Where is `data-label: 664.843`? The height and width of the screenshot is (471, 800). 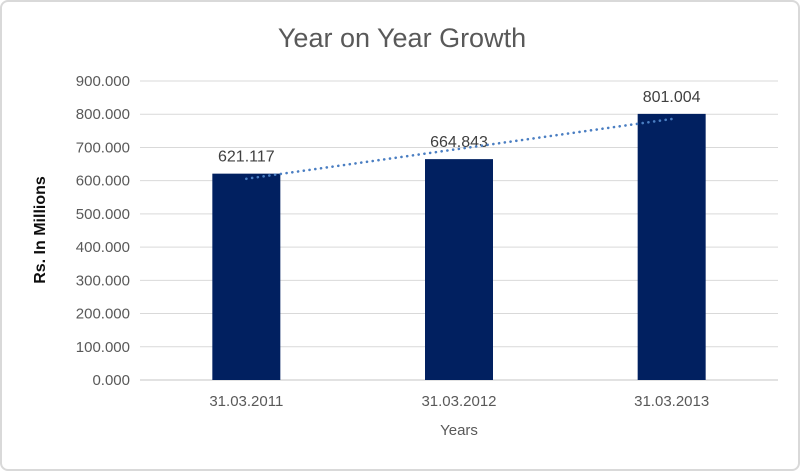 data-label: 664.843 is located at coordinates (459, 142).